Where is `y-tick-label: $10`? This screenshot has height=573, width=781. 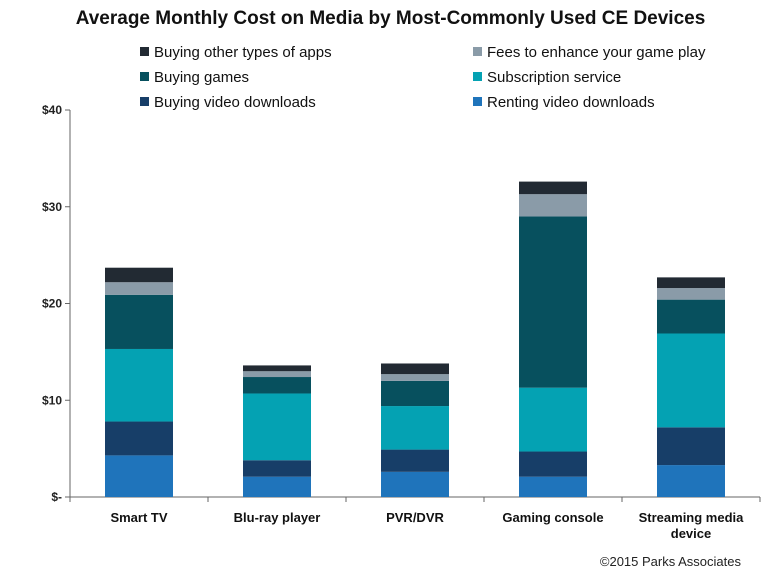
y-tick-label: $10 is located at coordinates (52, 400).